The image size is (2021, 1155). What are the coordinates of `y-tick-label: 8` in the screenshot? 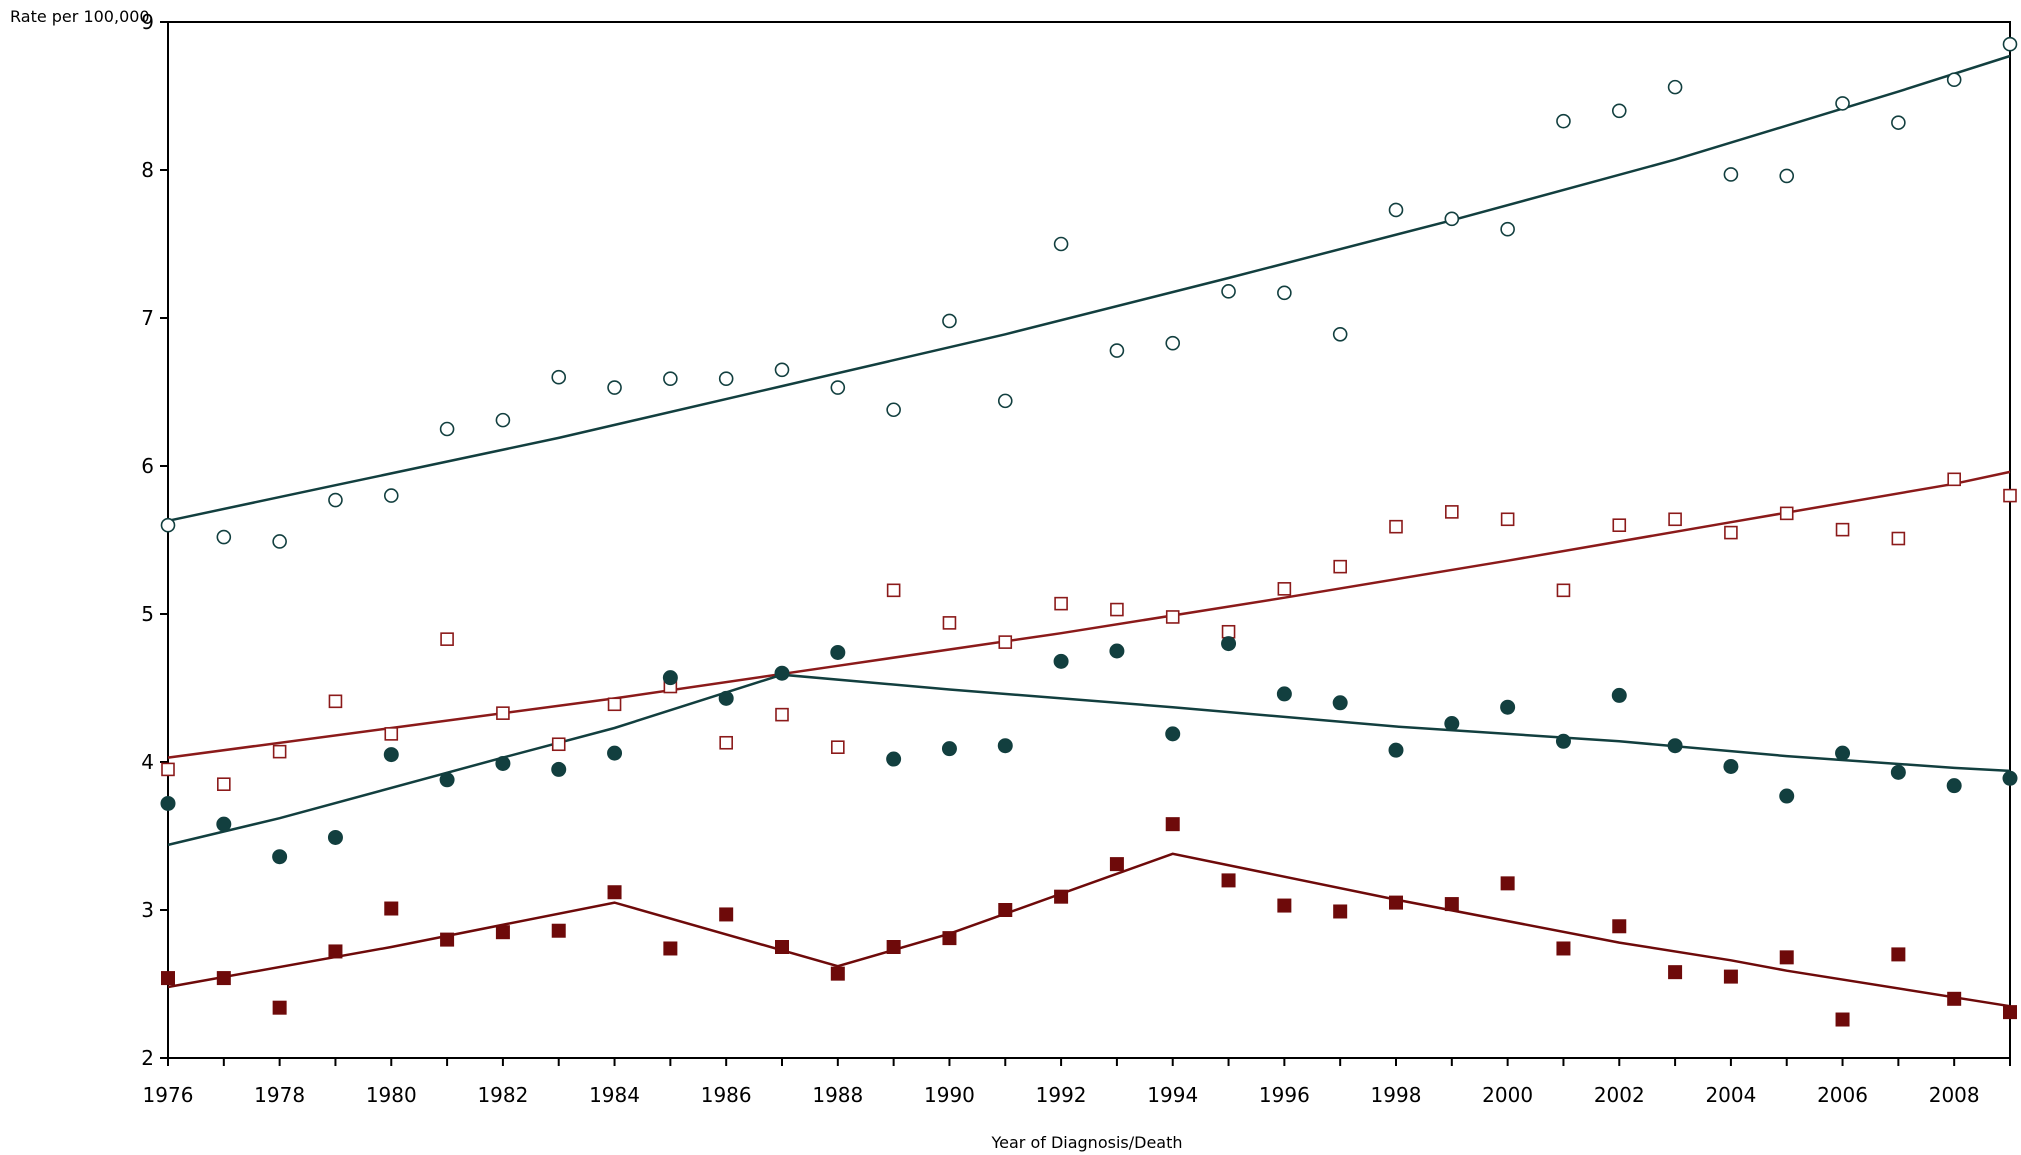 It's located at (147, 170).